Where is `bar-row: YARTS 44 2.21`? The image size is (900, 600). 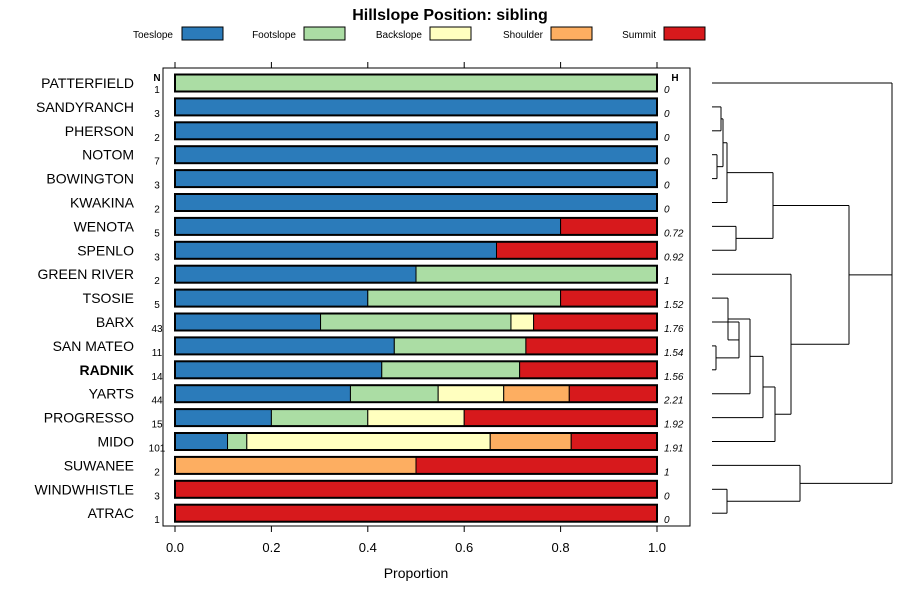 bar-row: YARTS 44 2.21 is located at coordinates (386, 395).